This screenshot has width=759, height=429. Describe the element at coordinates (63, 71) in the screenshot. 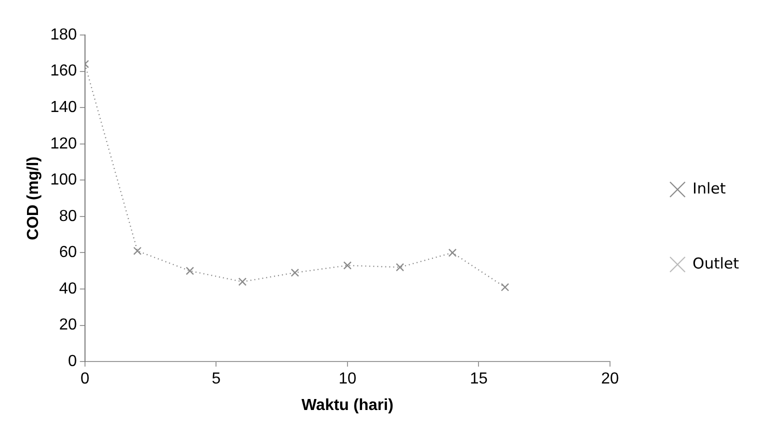

I see `y-tick-label: 160` at that location.